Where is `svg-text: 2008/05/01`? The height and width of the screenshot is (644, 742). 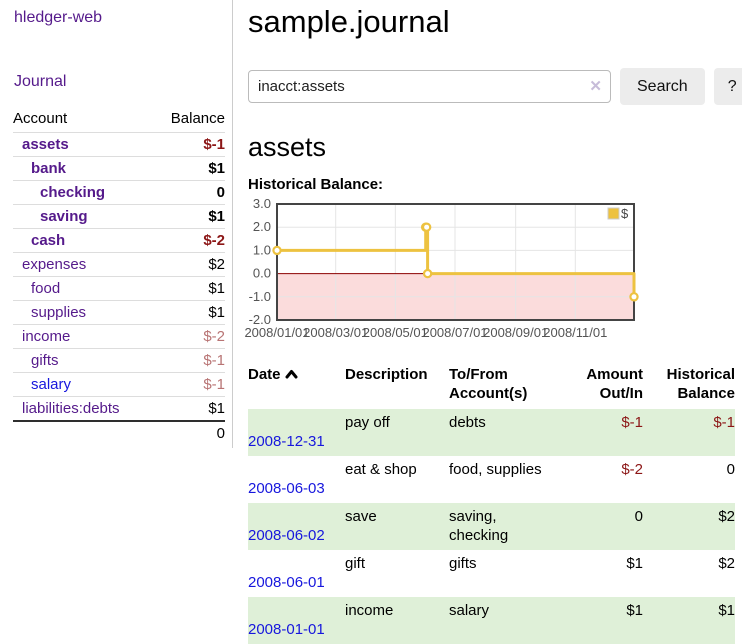 svg-text: 2008/05/01 is located at coordinates (395, 332).